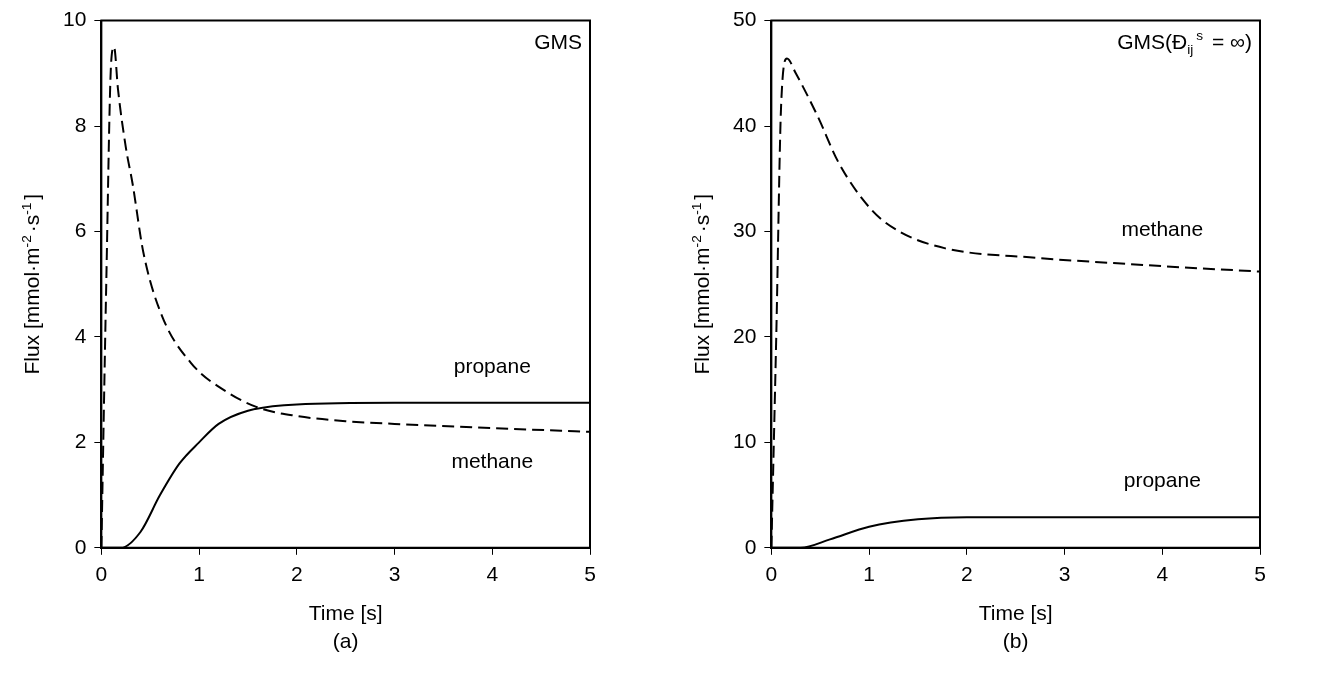 This screenshot has width=1340, height=696. What do you see at coordinates (80, 230) in the screenshot?
I see `y-tick-label: 6` at bounding box center [80, 230].